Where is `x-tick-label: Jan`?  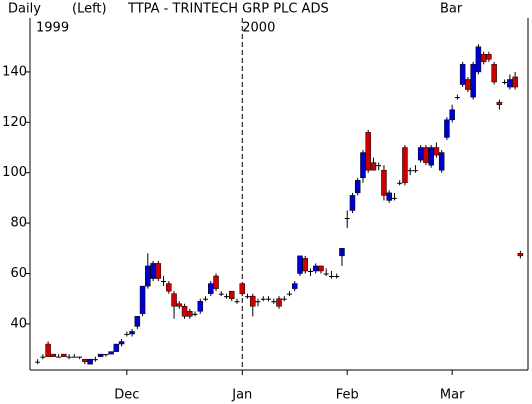
x-tick-label: Jan is located at coordinates (241, 395).